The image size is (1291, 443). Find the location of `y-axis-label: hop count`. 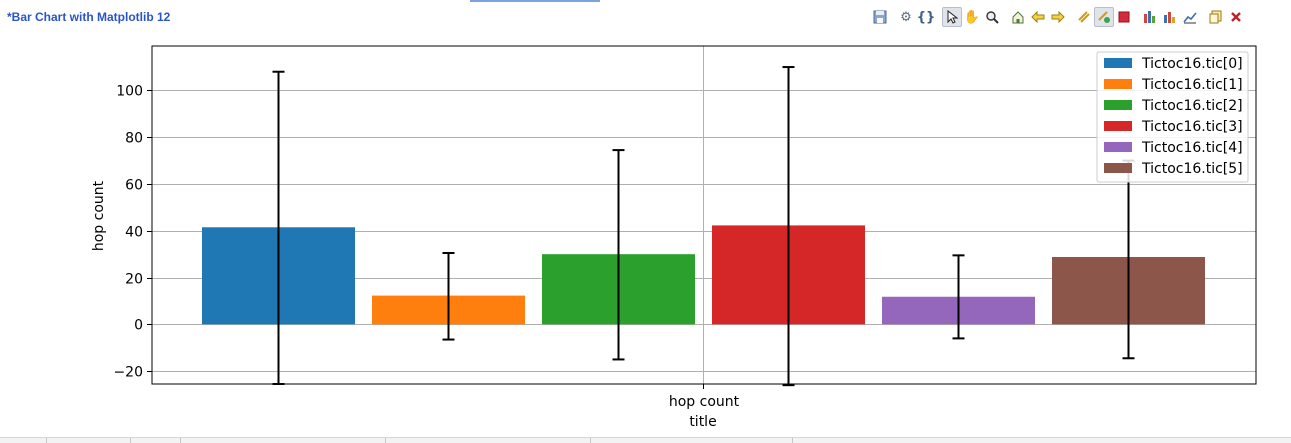

y-axis-label: hop count is located at coordinates (99, 215).